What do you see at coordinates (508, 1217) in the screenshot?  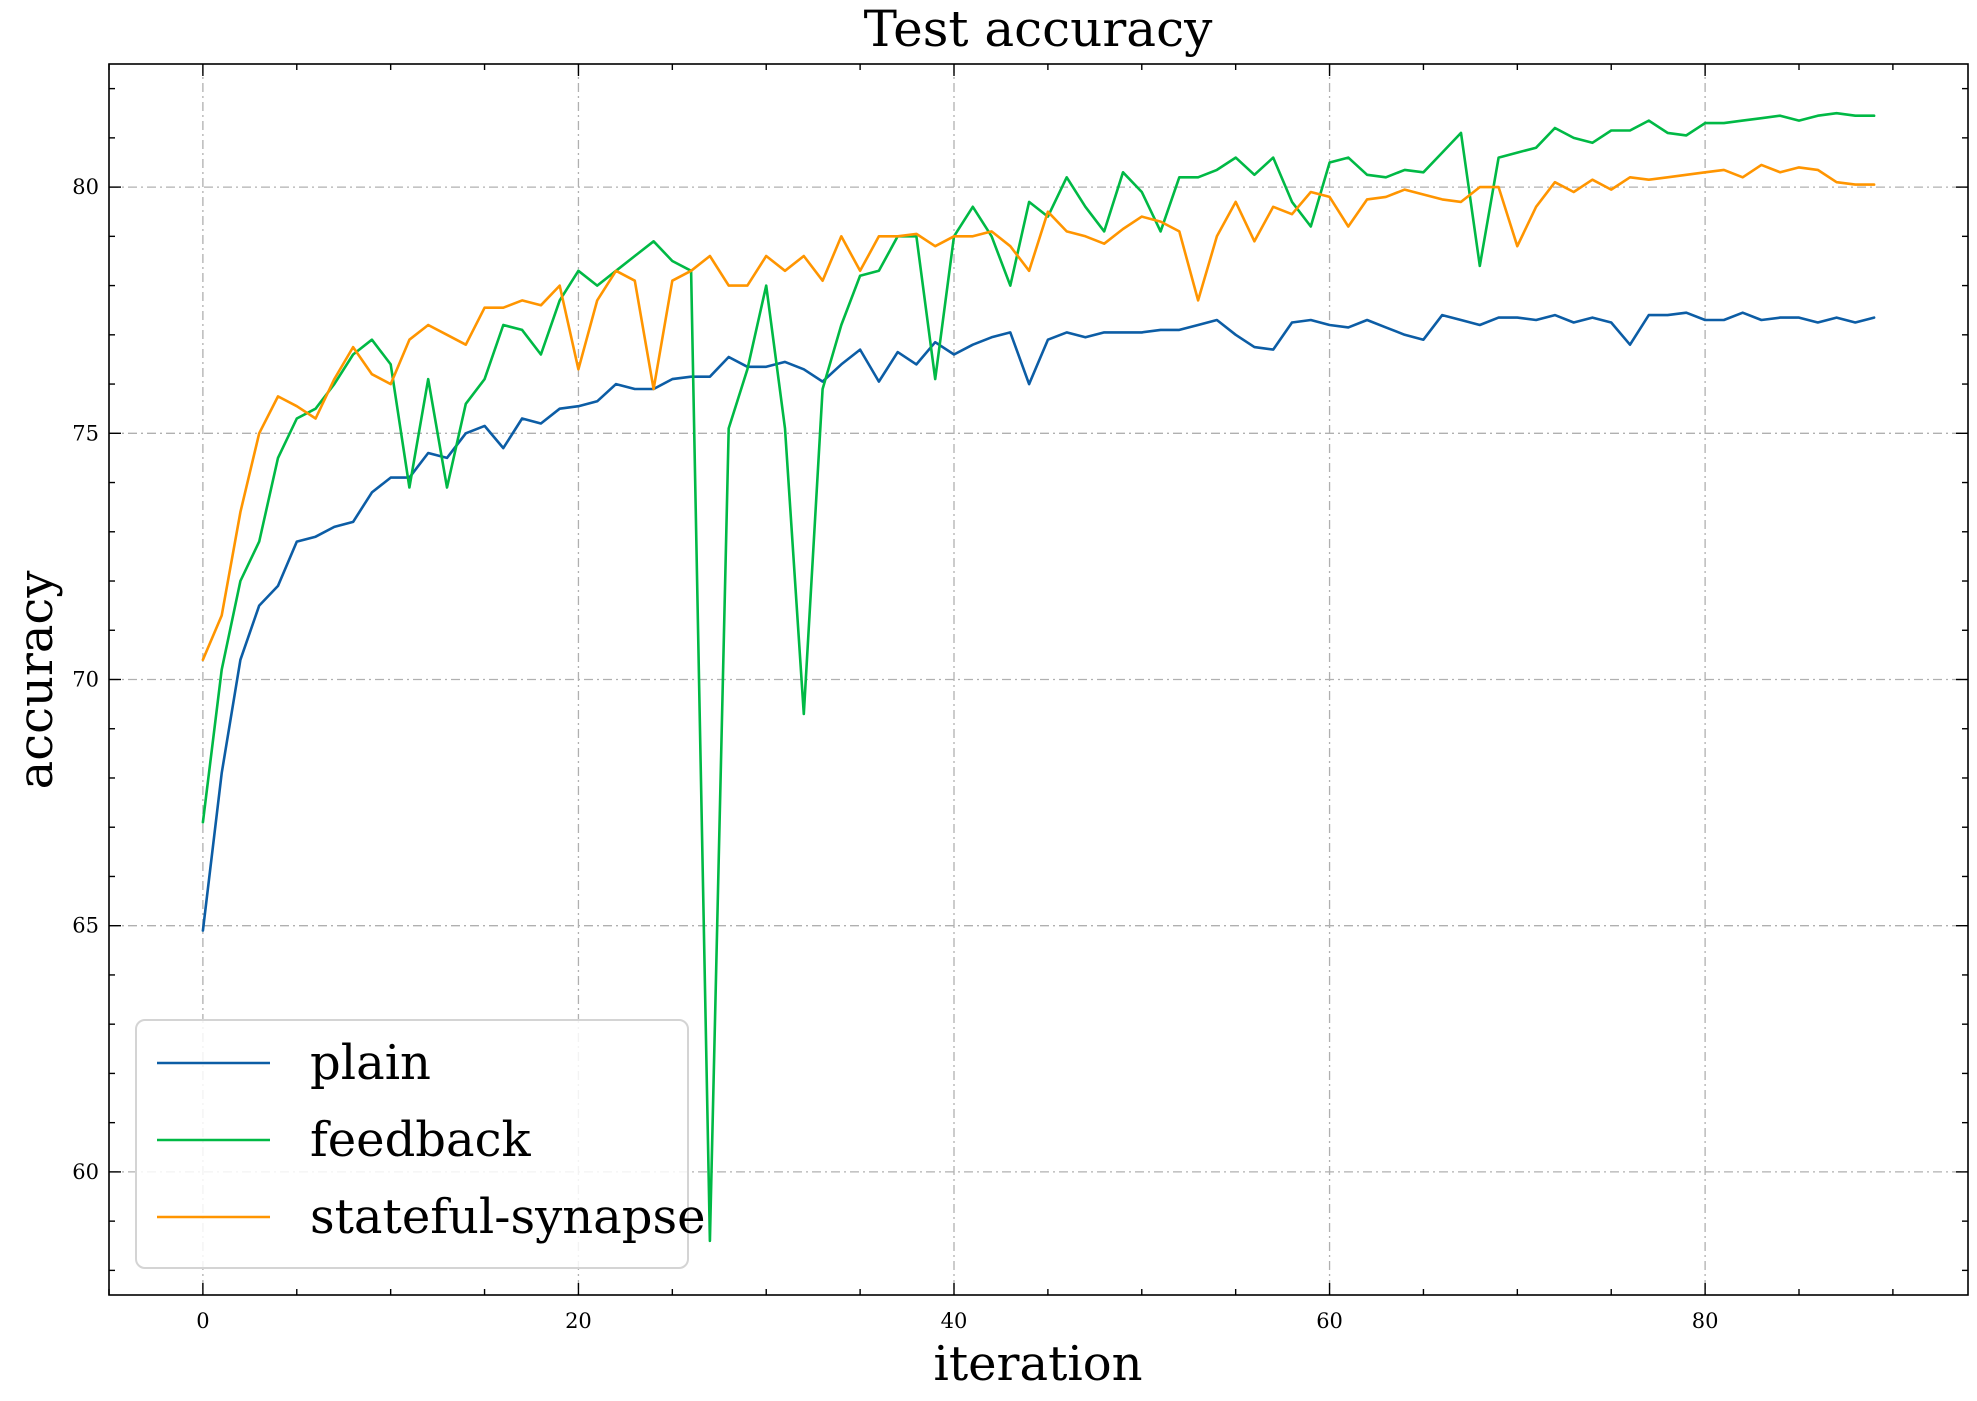 I see `legend-label-stateful-synapse: stateful-synapse` at bounding box center [508, 1217].